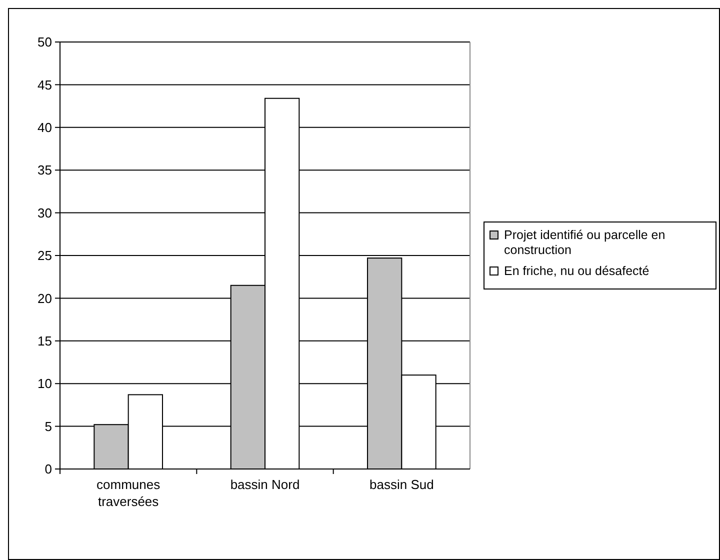 The height and width of the screenshot is (560, 720). What do you see at coordinates (45, 127) in the screenshot?
I see `y-tick-label: 40` at bounding box center [45, 127].